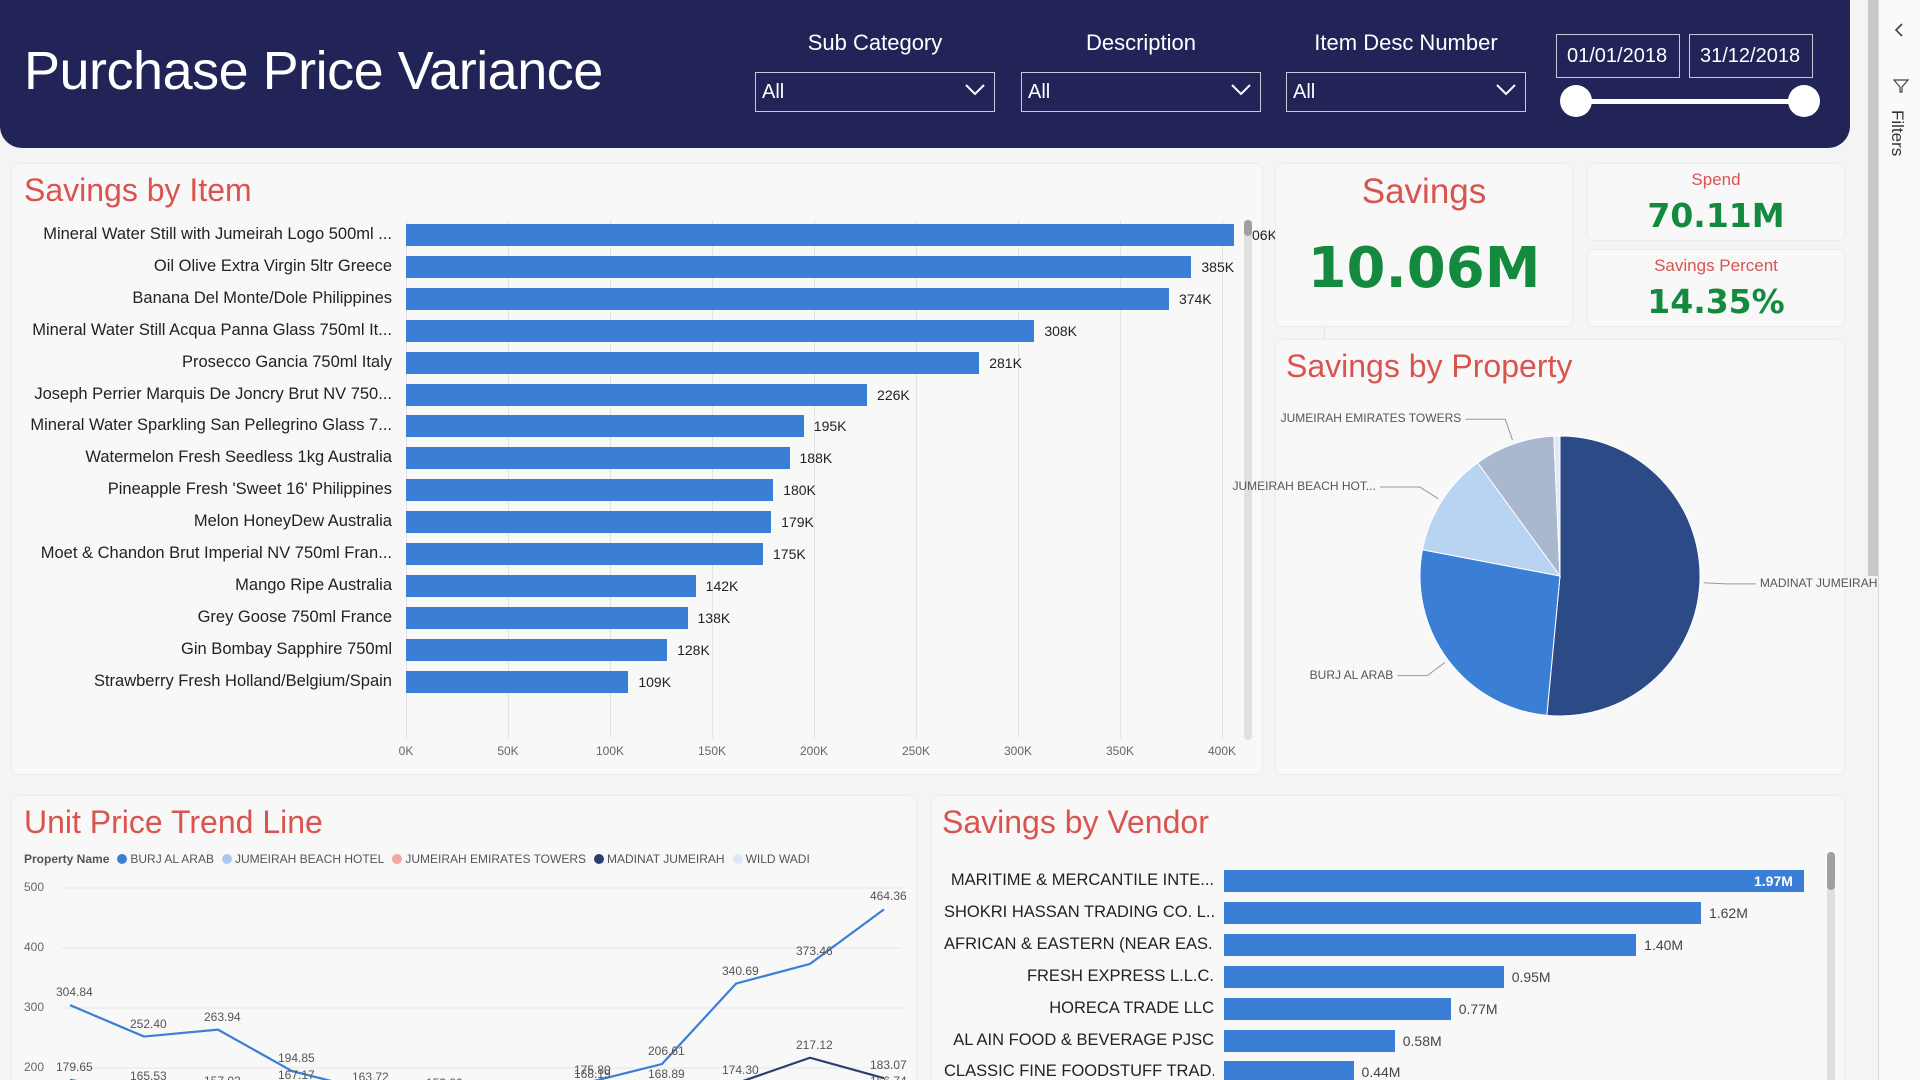 The image size is (1920, 1080). I want to click on legend-item: JUMEIRAH BEACH HOTEL, so click(302, 859).